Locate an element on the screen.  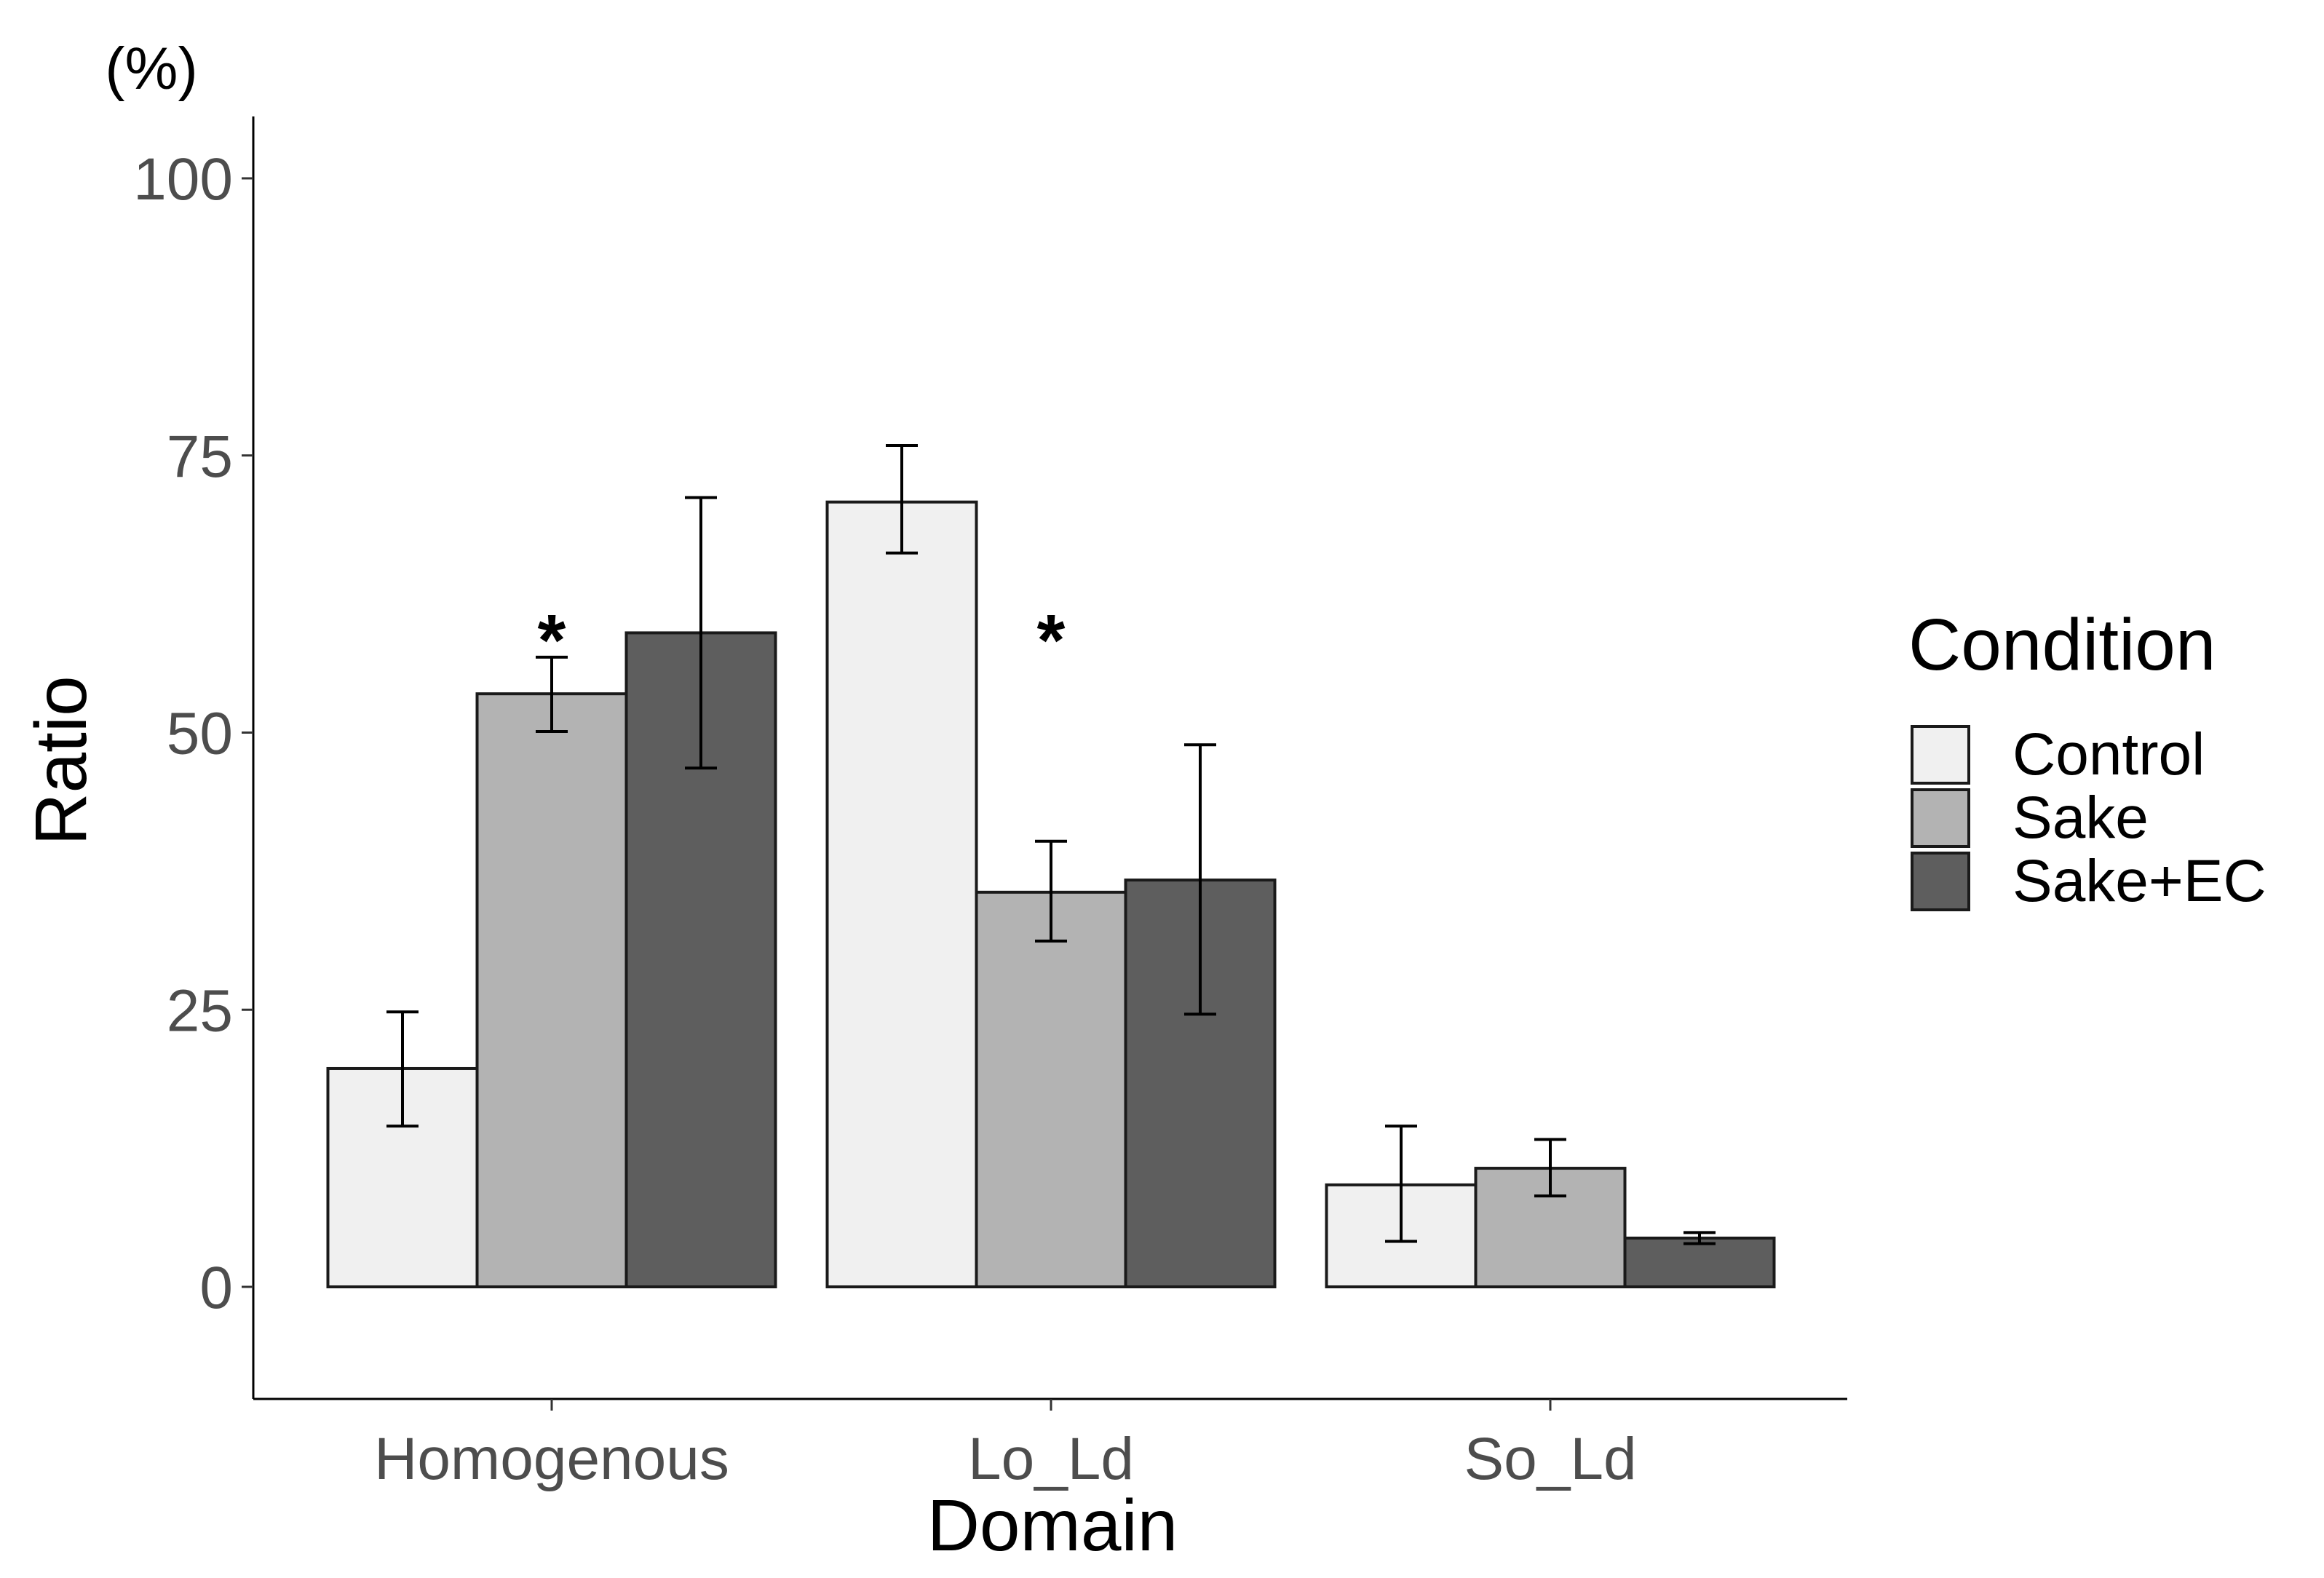
x-tick-label: Homogenous is located at coordinates (551, 1459).